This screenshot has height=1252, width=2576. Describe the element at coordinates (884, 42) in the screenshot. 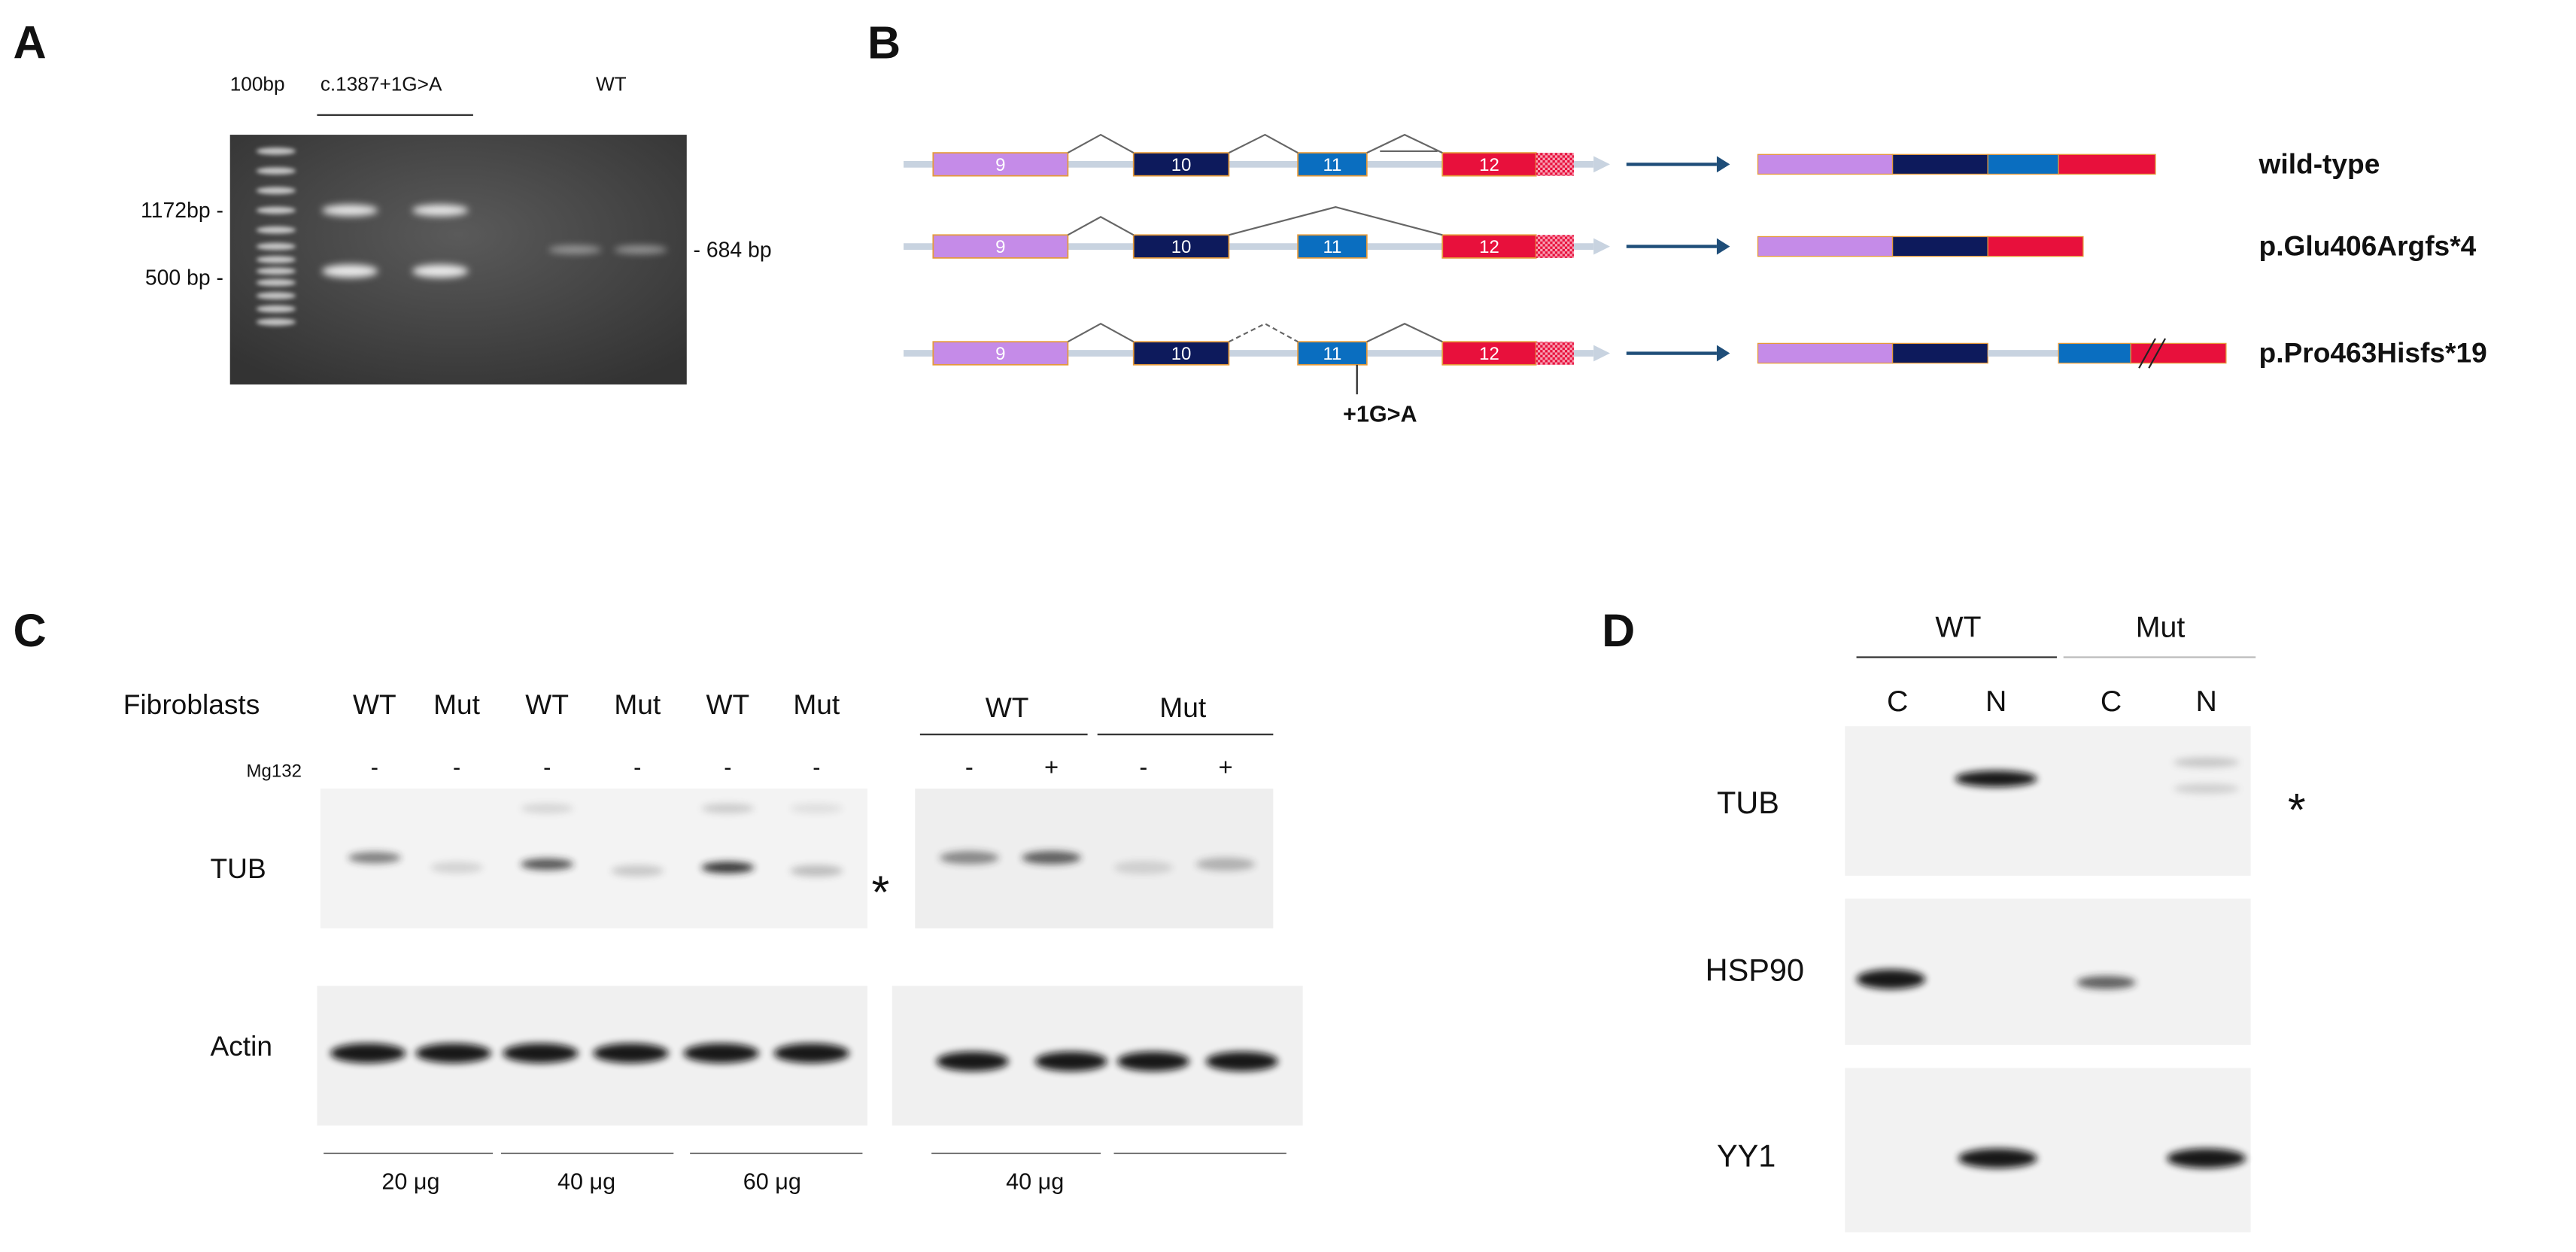

I see `panel-label: B` at that location.